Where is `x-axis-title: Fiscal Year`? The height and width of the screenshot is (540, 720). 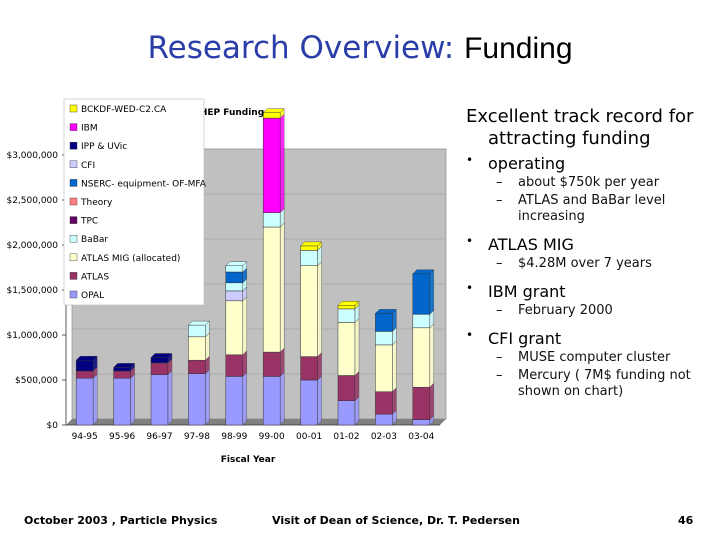
x-axis-title: Fiscal Year is located at coordinates (248, 460).